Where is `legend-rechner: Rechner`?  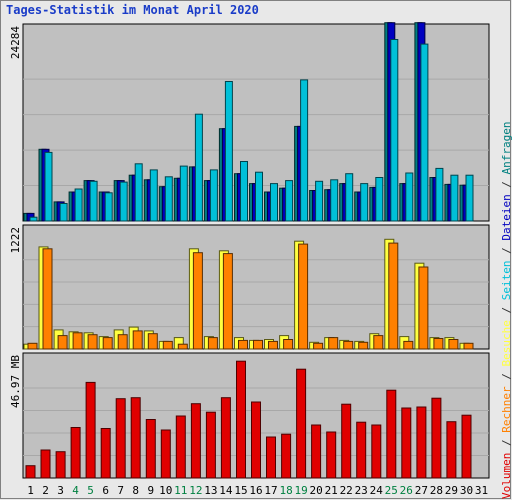 legend-rechner: Rechner is located at coordinates (506, 409).